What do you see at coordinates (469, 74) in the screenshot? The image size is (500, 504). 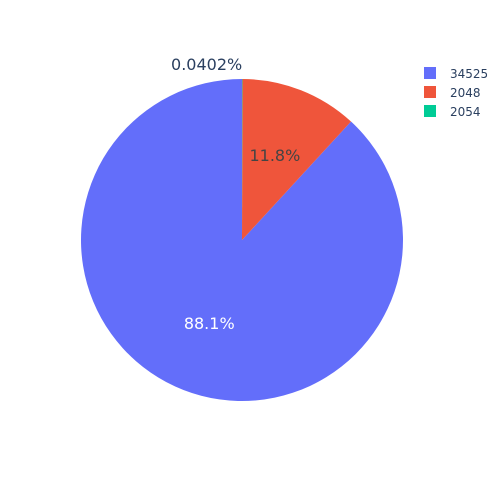 I see `legend-label-34525: 34525` at bounding box center [469, 74].